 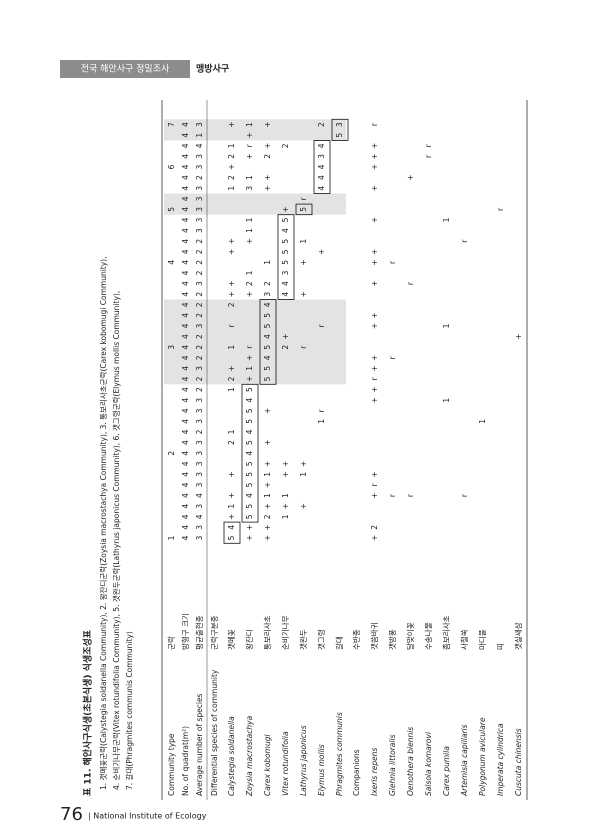 I want to click on row-korean: 마디풀, so click(x=482, y=639).